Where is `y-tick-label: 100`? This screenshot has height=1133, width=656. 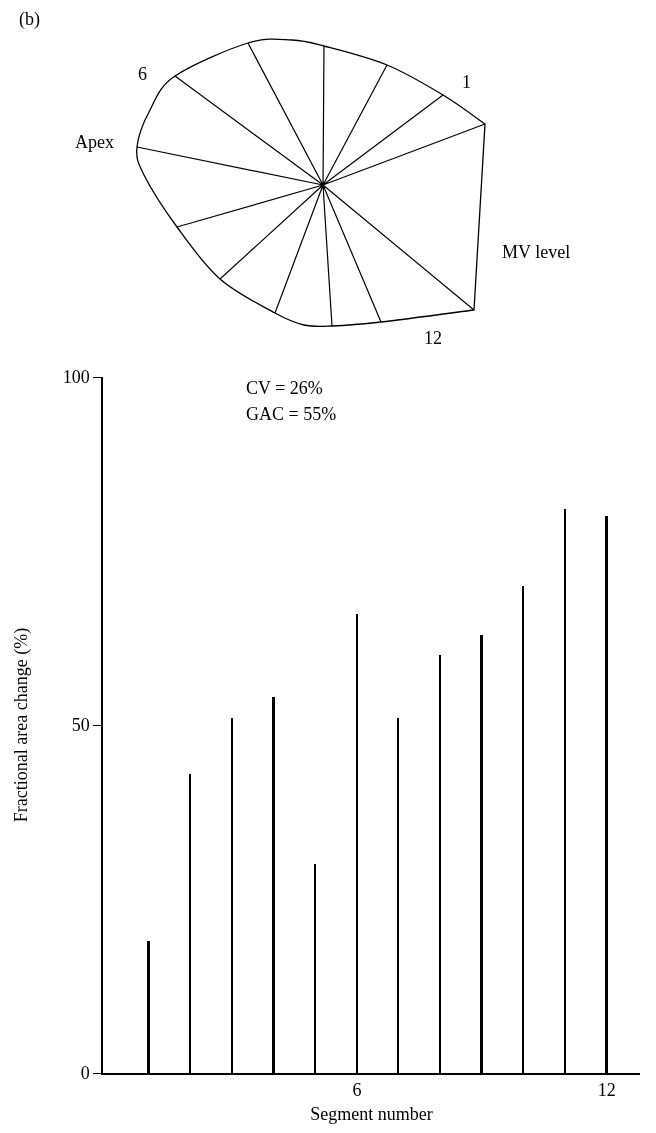 y-tick-label: 100 is located at coordinates (76, 377).